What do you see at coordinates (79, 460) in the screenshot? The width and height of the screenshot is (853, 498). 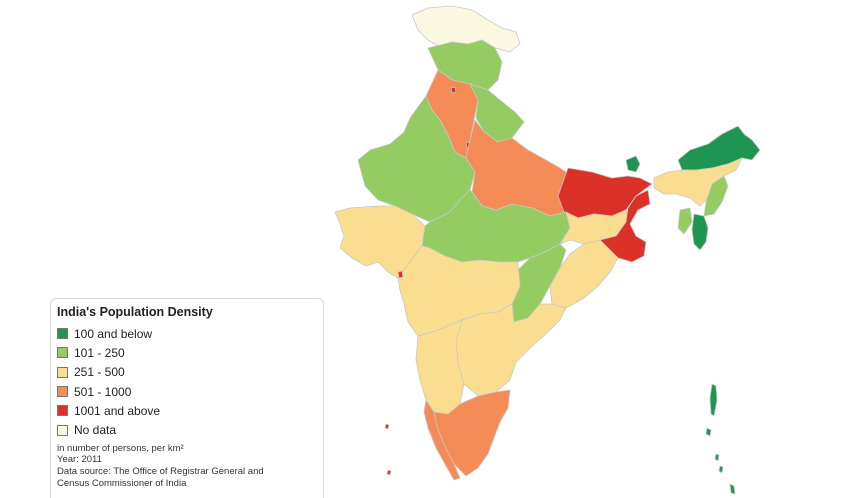 I see `year-note: Year: 2011` at bounding box center [79, 460].